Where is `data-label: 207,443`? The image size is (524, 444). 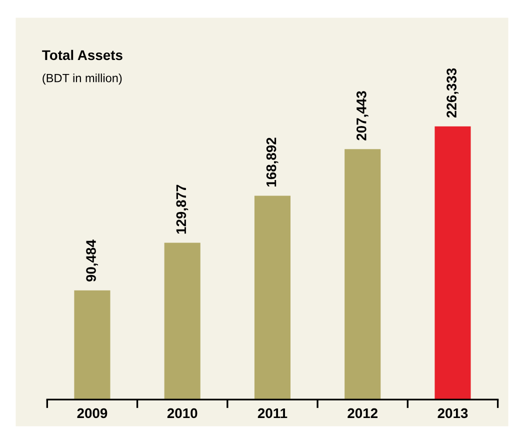
data-label: 207,443 is located at coordinates (362, 115).